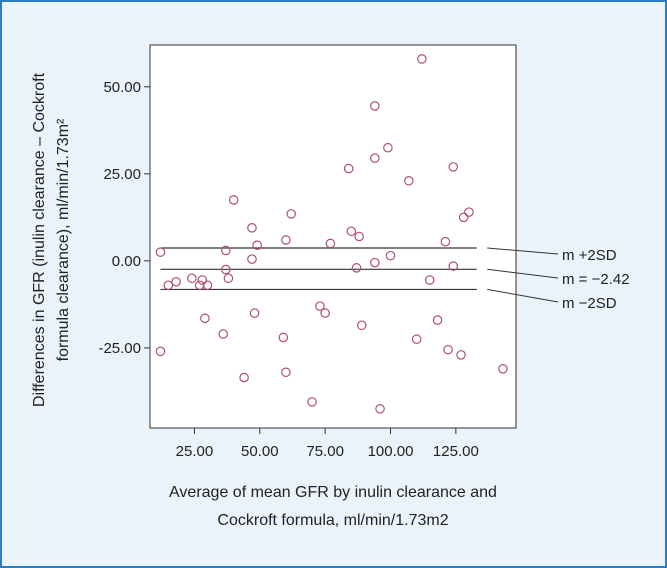  I want to click on x-tick-label: 75.00, so click(325, 451).